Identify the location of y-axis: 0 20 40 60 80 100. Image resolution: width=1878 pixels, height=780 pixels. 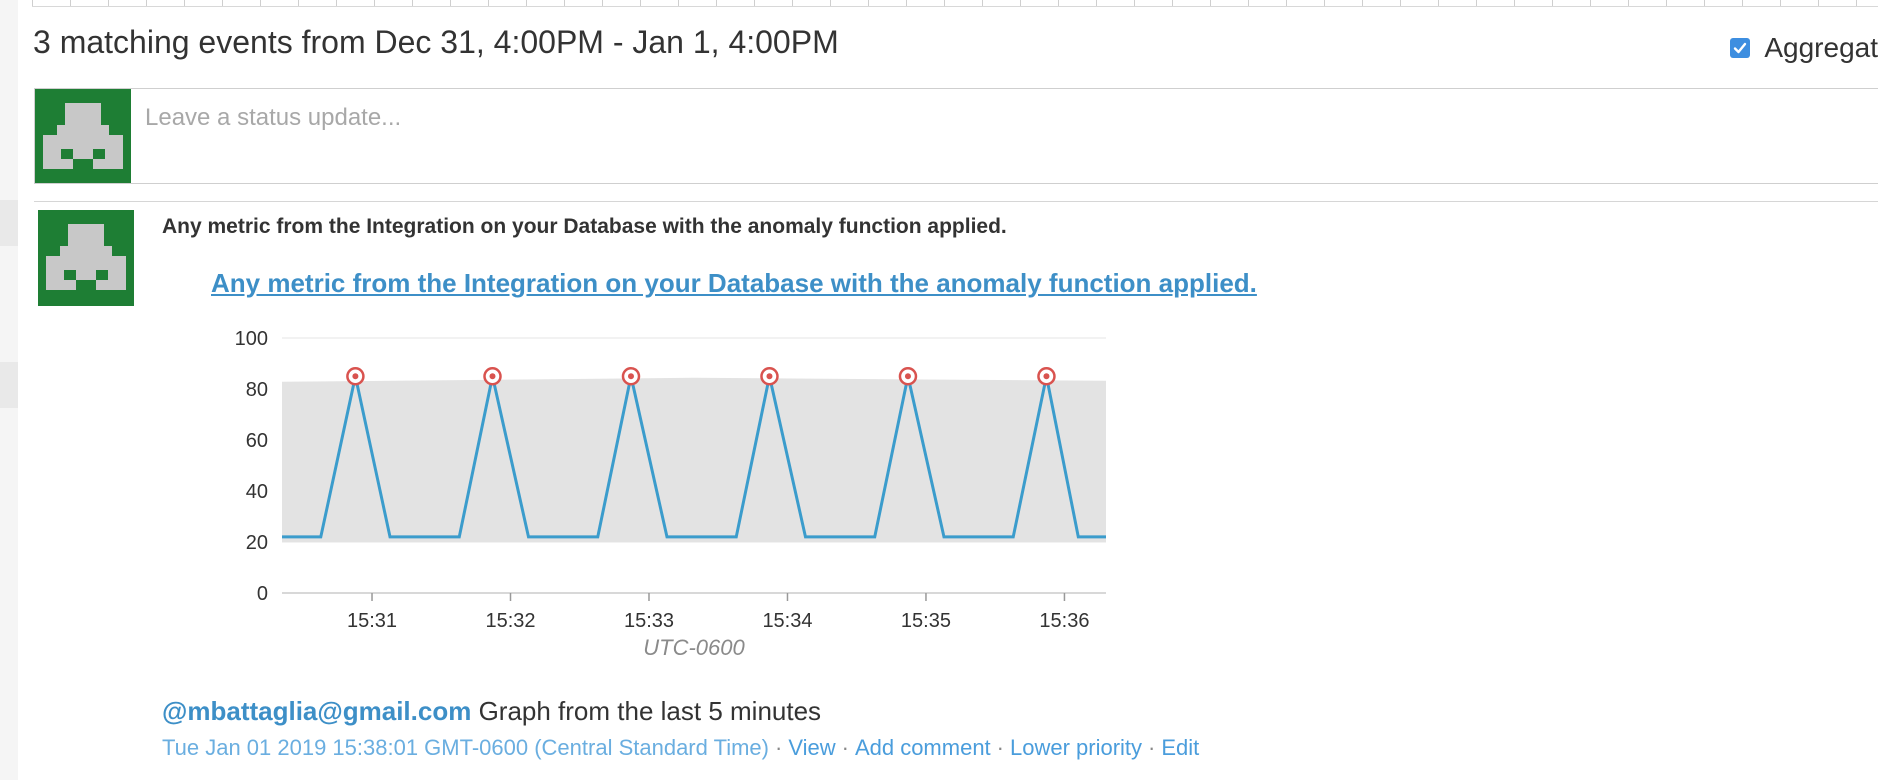
(251, 466).